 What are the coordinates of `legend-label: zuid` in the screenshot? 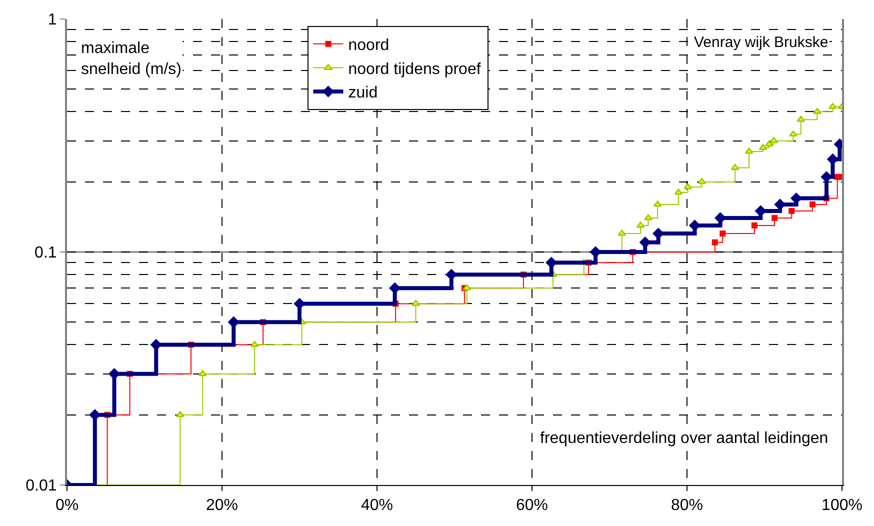 It's located at (363, 93).